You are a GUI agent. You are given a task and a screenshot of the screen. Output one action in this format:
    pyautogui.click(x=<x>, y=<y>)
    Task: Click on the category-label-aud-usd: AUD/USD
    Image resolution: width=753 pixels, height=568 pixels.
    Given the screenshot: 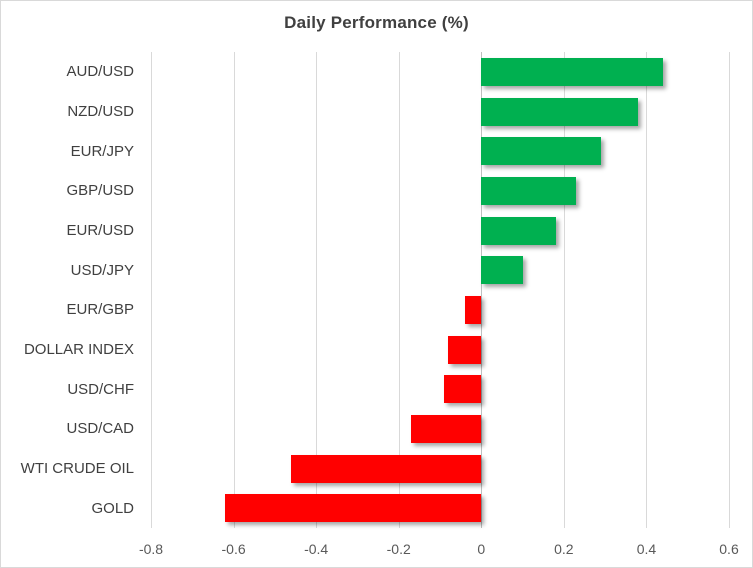 What is the action you would take?
    pyautogui.click(x=100, y=72)
    